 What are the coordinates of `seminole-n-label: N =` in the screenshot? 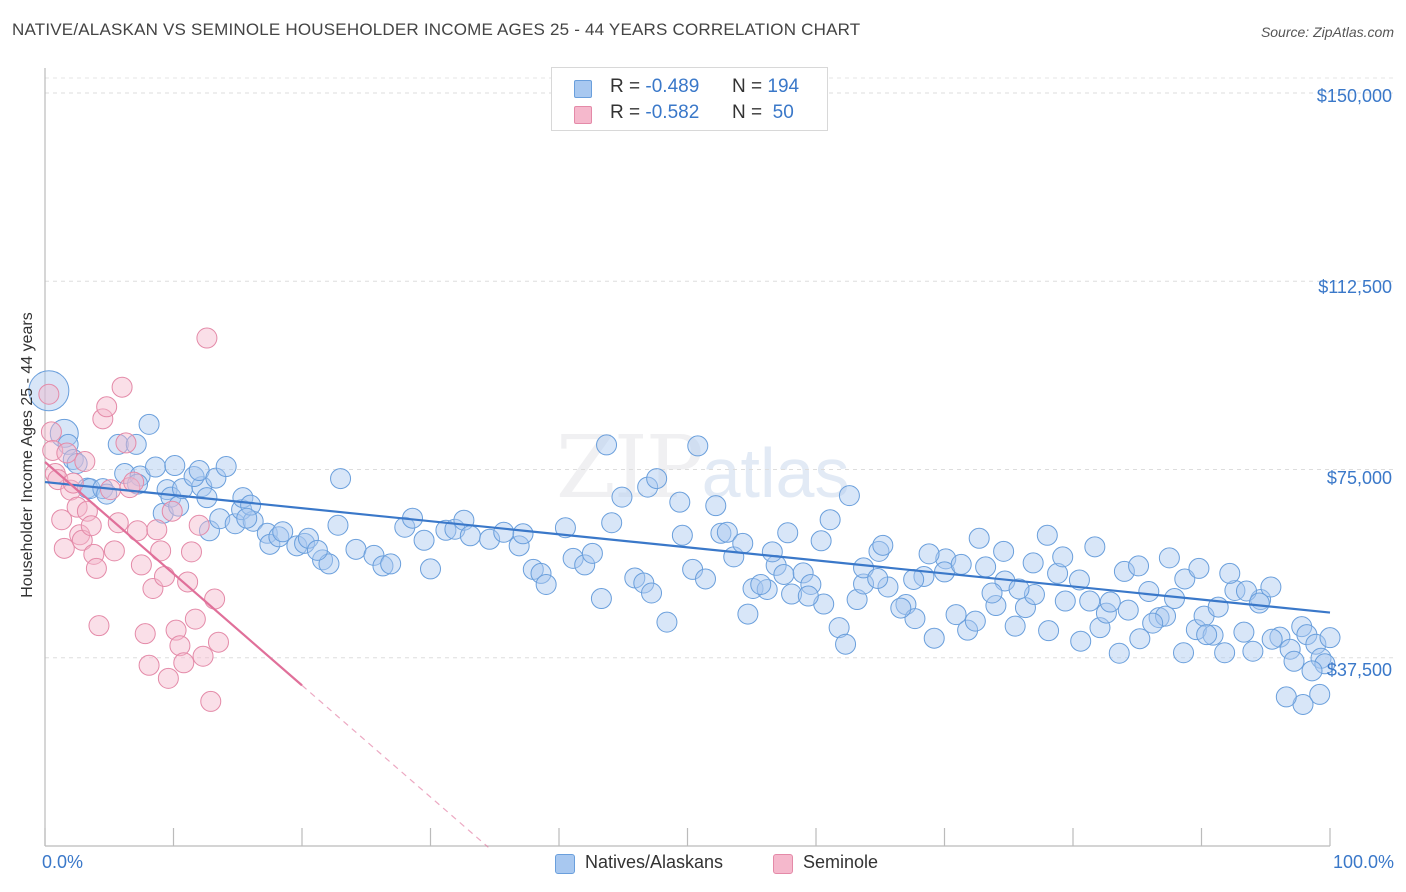 It's located at (747, 112).